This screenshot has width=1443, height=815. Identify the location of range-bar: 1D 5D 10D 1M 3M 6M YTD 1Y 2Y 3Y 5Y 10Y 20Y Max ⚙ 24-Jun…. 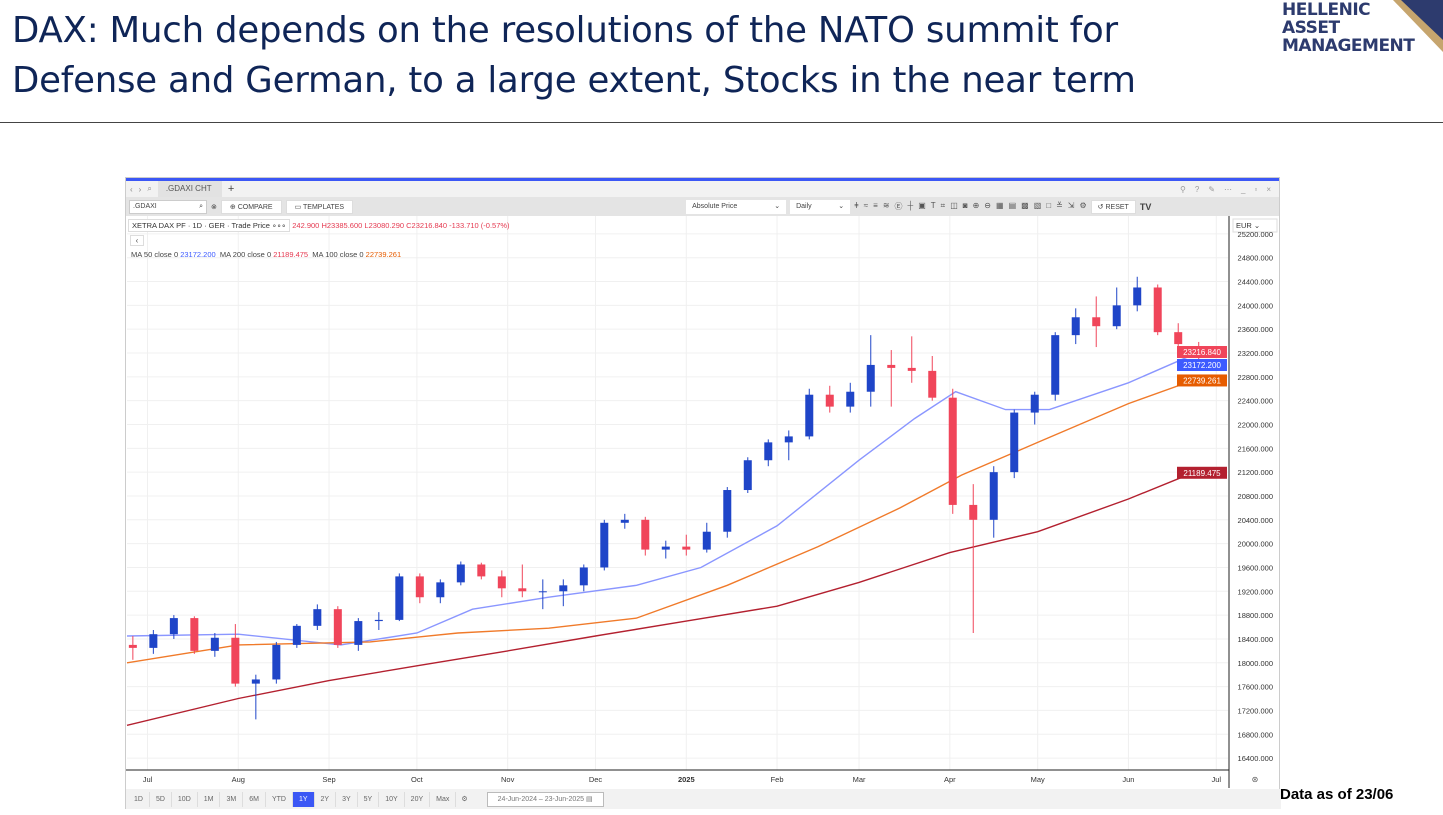
(703, 799).